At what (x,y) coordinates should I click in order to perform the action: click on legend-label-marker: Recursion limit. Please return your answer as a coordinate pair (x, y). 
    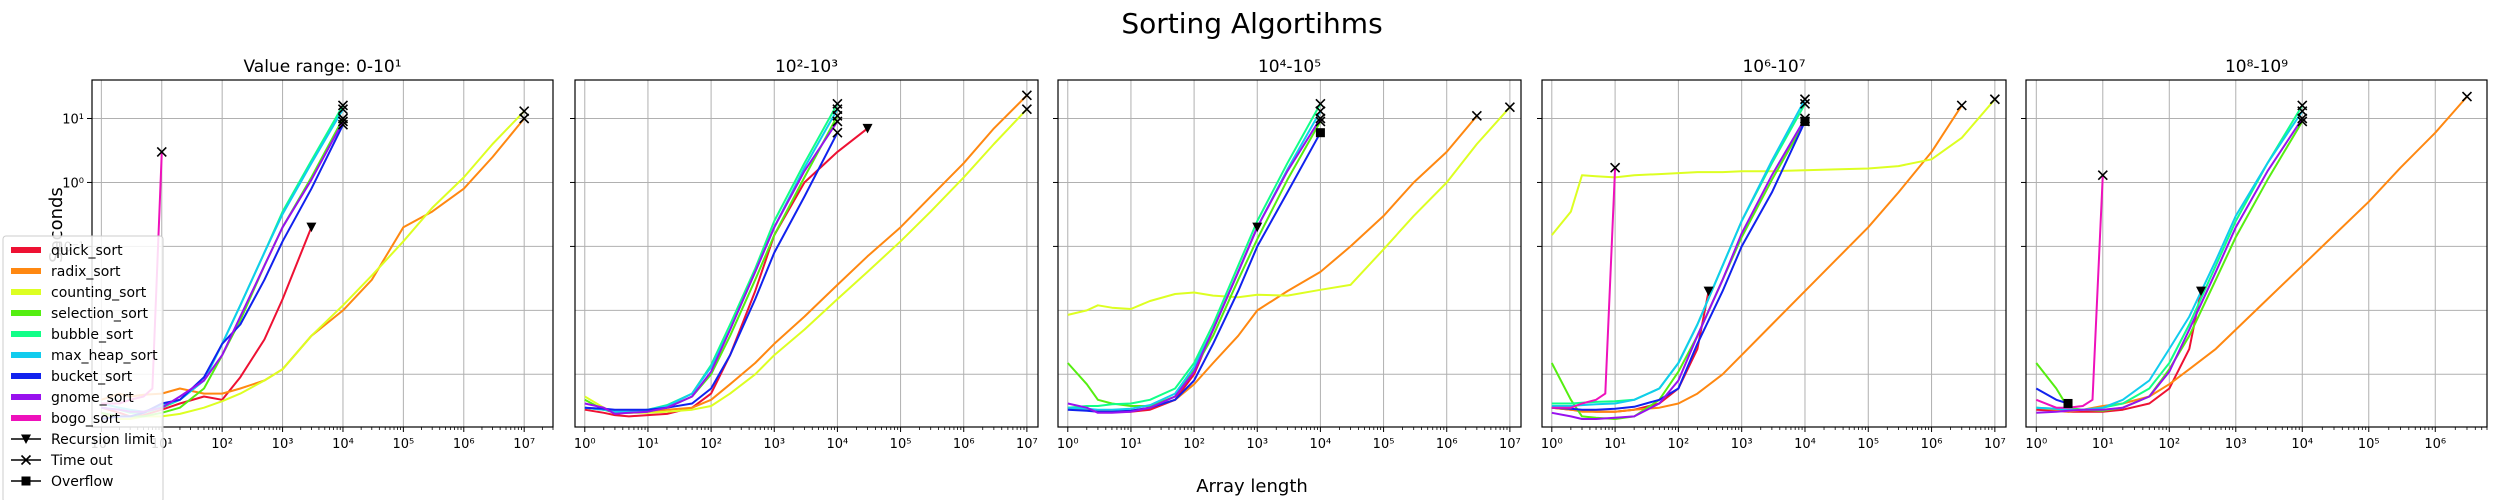
    Looking at the image, I should click on (103, 440).